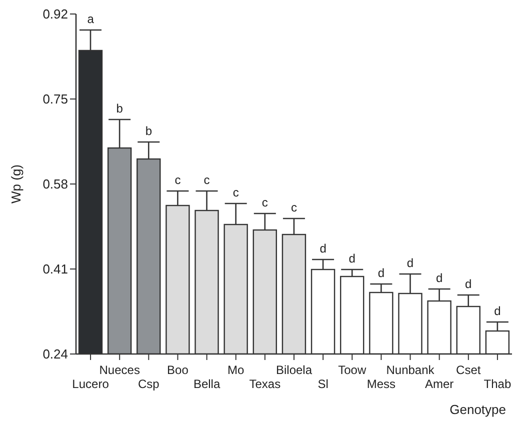 This screenshot has height=430, width=524. Describe the element at coordinates (294, 370) in the screenshot. I see `x-tick-label: Biloela` at that location.